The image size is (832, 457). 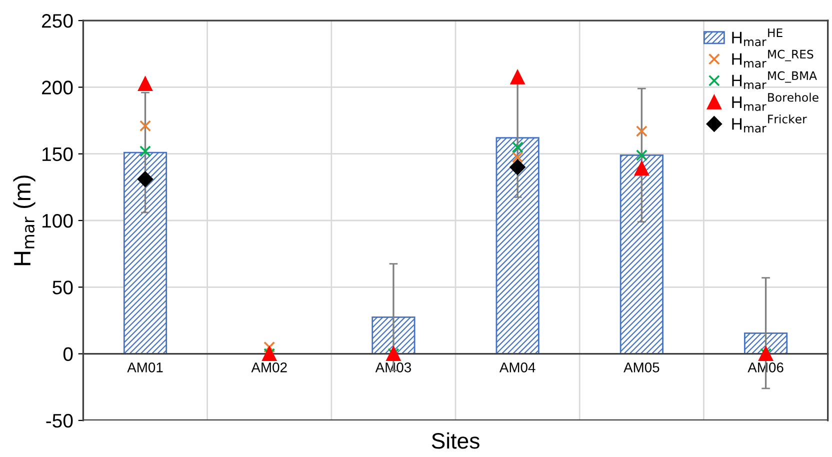 What do you see at coordinates (59, 421) in the screenshot?
I see `y-tick-label: -50` at bounding box center [59, 421].